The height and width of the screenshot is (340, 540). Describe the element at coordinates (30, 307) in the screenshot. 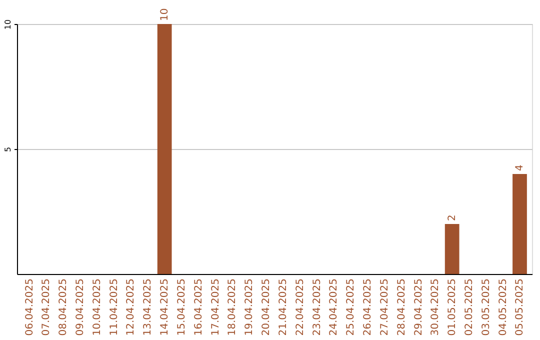

I see `x-tick-label: 06.04.2025` at that location.